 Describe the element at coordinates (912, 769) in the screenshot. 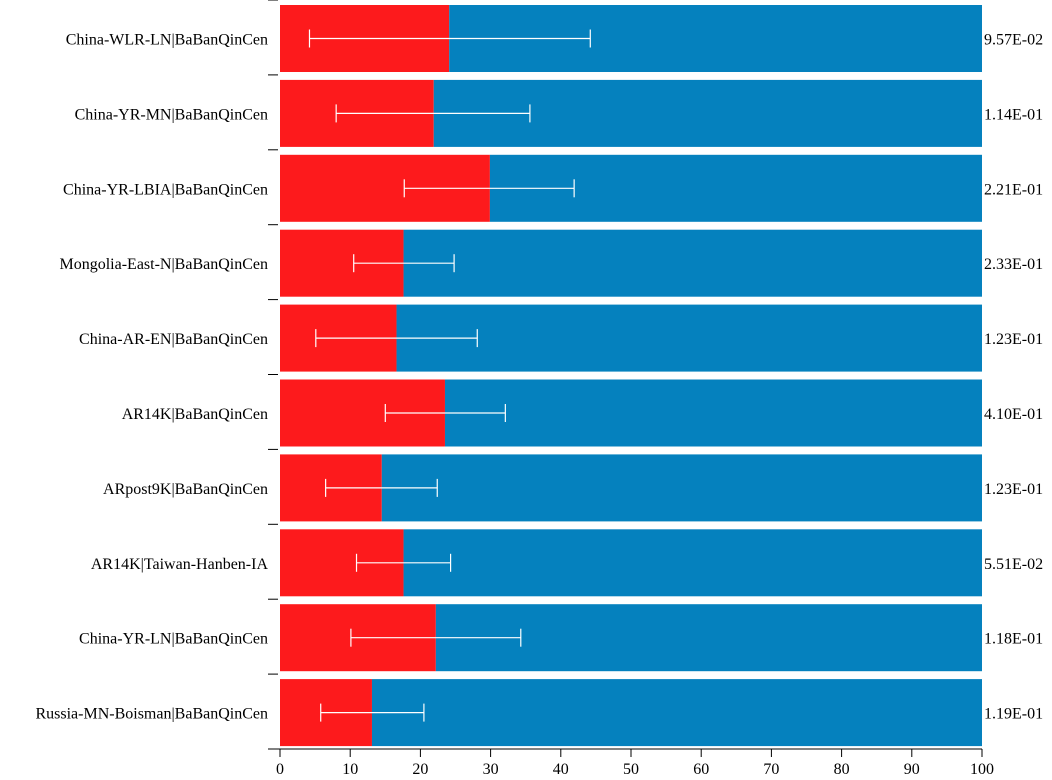

I see `x-tick-label: 90` at that location.